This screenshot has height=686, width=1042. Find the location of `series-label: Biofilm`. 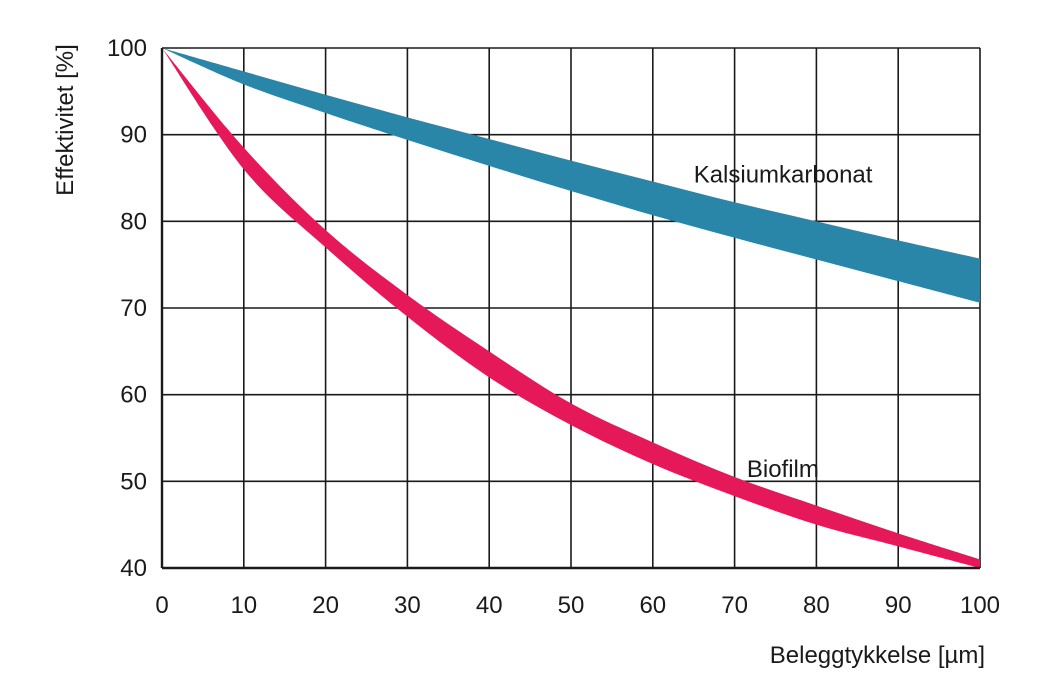

series-label: Biofilm is located at coordinates (783, 469).